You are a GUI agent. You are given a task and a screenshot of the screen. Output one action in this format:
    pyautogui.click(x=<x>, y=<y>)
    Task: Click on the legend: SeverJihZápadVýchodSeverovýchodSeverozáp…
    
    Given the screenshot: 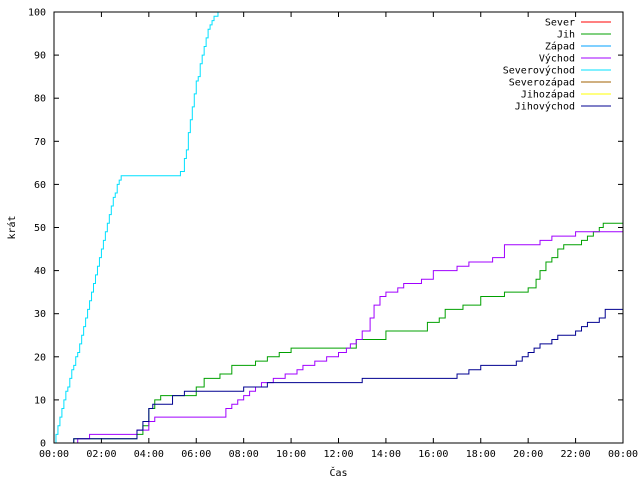 What is the action you would take?
    pyautogui.click(x=557, y=65)
    